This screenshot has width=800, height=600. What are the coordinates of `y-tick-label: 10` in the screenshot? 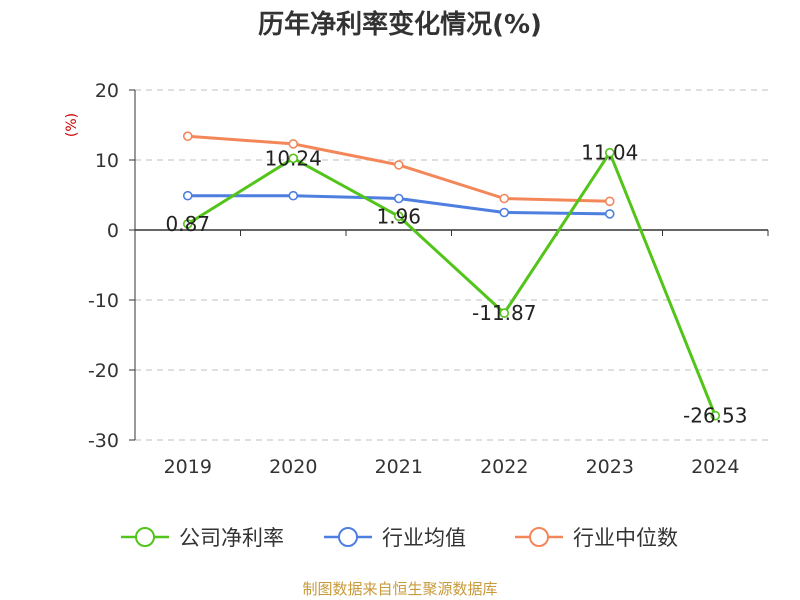 It's located at (107, 161).